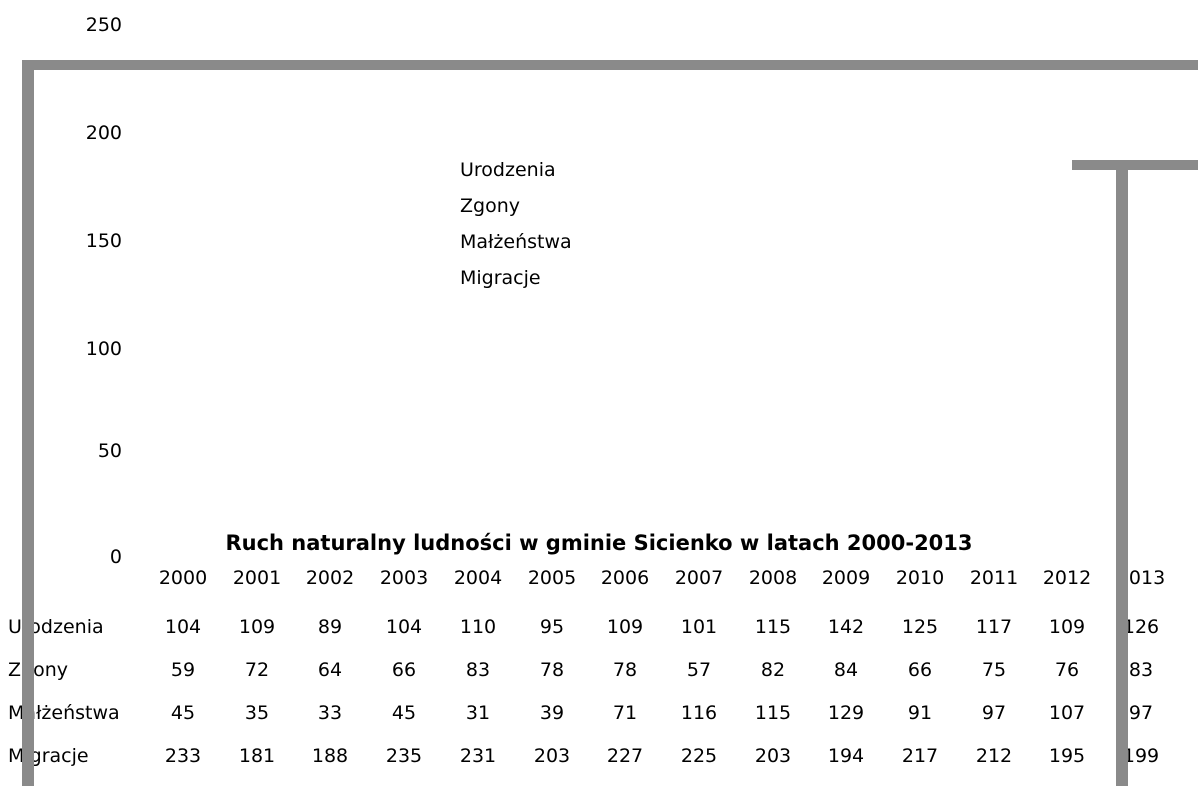 This screenshot has width=1198, height=786. Describe the element at coordinates (699, 578) in the screenshot. I see `year-header: 2007` at that location.